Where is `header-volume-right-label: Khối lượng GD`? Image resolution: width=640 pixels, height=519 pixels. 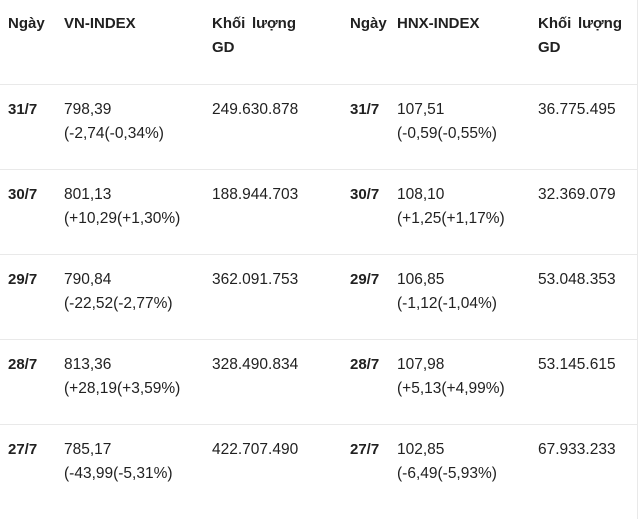 header-volume-right-label: Khối lượng GD is located at coordinates (580, 35).